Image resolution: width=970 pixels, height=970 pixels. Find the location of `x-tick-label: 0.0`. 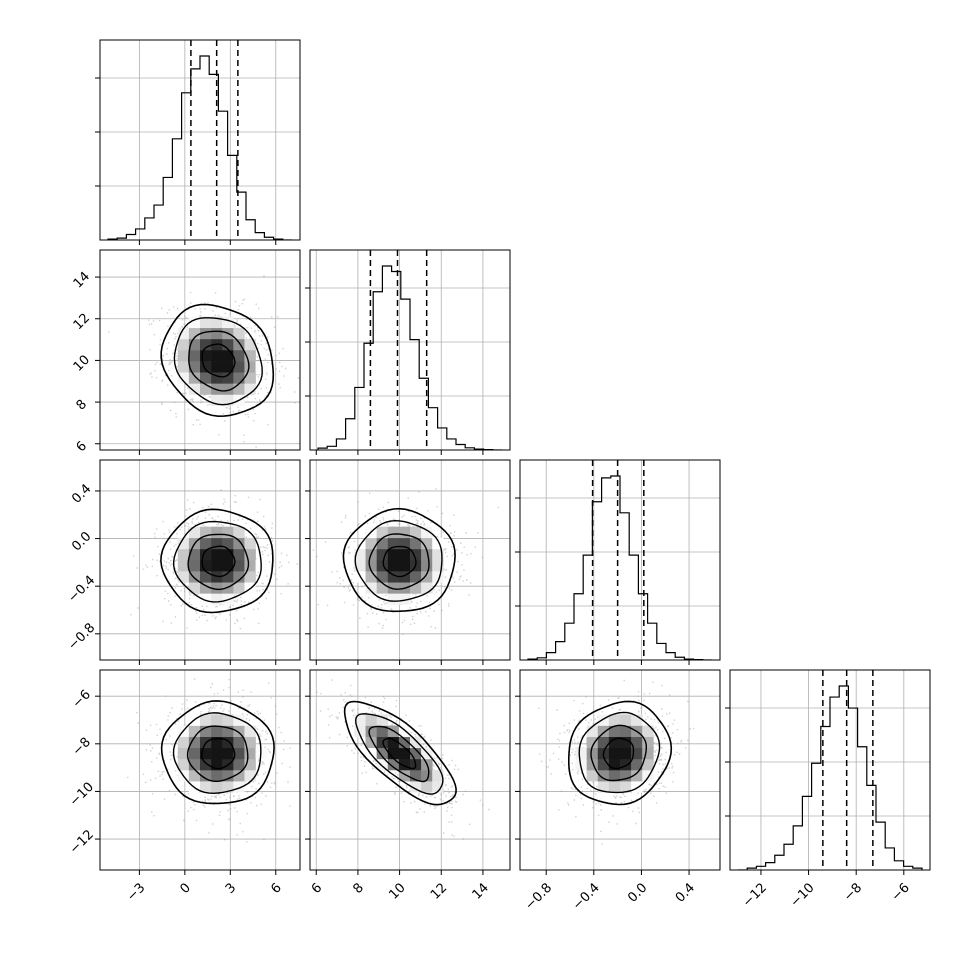

x-tick-label: 0.0 is located at coordinates (637, 892).